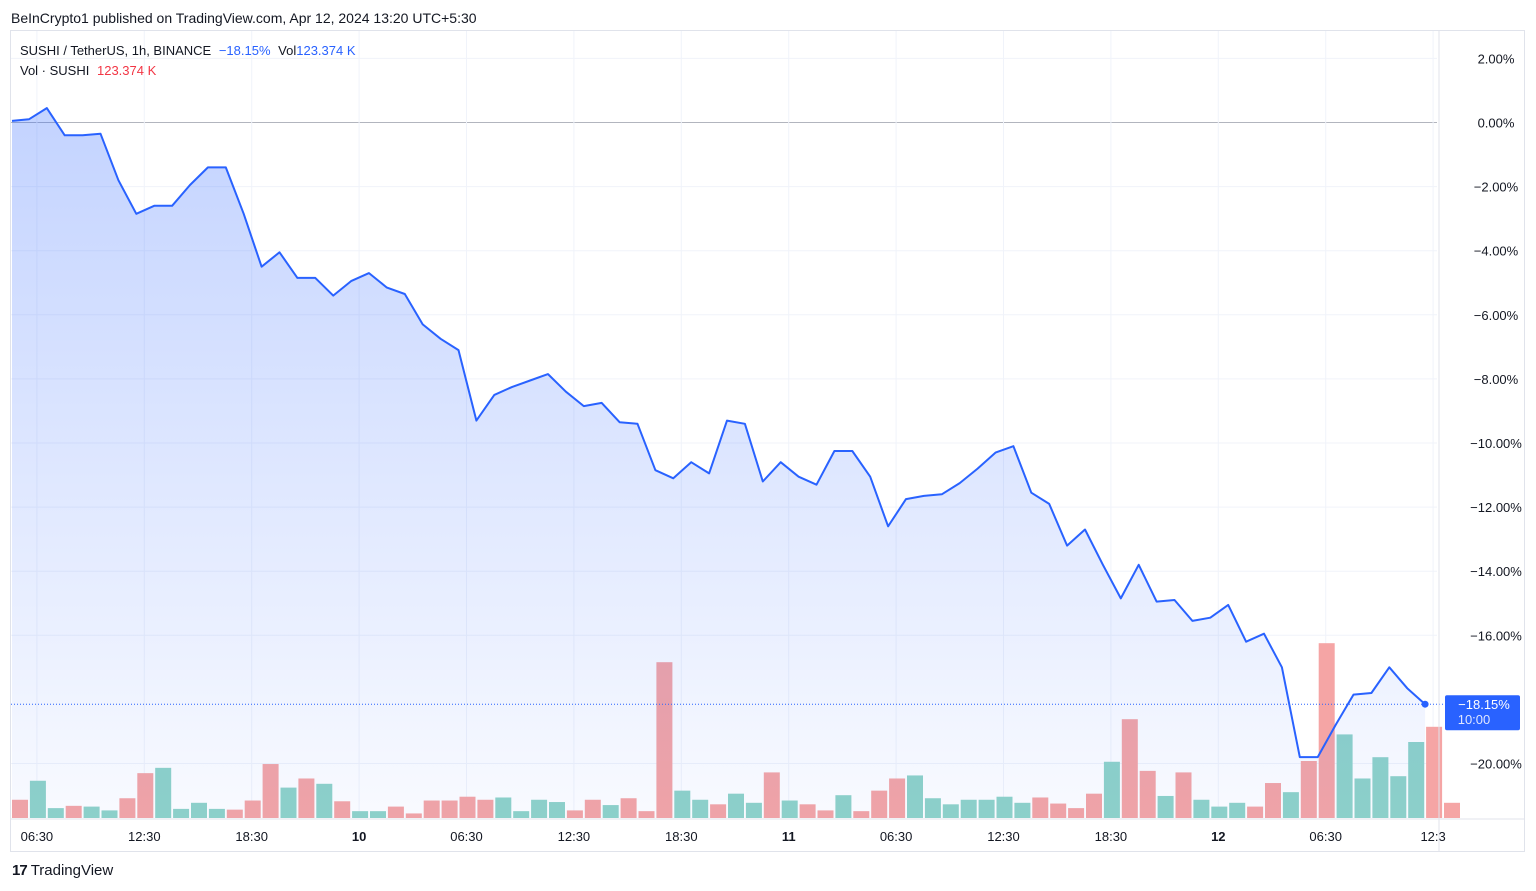 This screenshot has height=891, width=1536. Describe the element at coordinates (55, 70) in the screenshot. I see `legend-volume-label: Vol · SUSHI` at that location.